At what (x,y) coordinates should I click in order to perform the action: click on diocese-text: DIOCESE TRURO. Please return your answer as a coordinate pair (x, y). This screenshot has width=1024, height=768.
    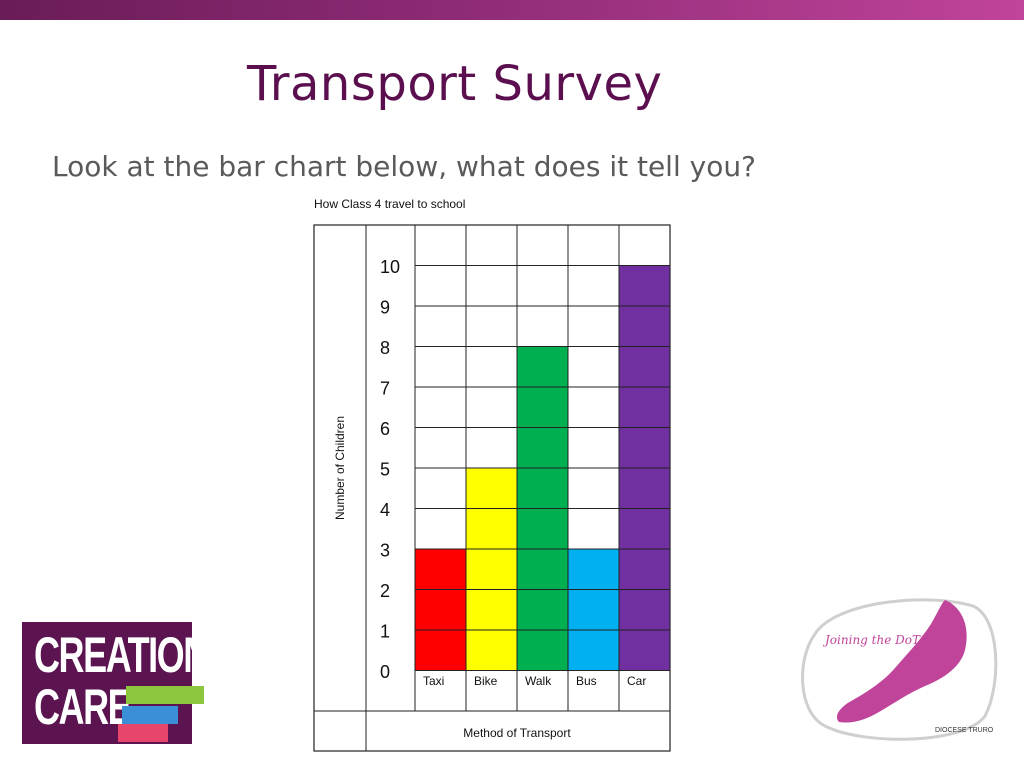
    Looking at the image, I should click on (964, 730).